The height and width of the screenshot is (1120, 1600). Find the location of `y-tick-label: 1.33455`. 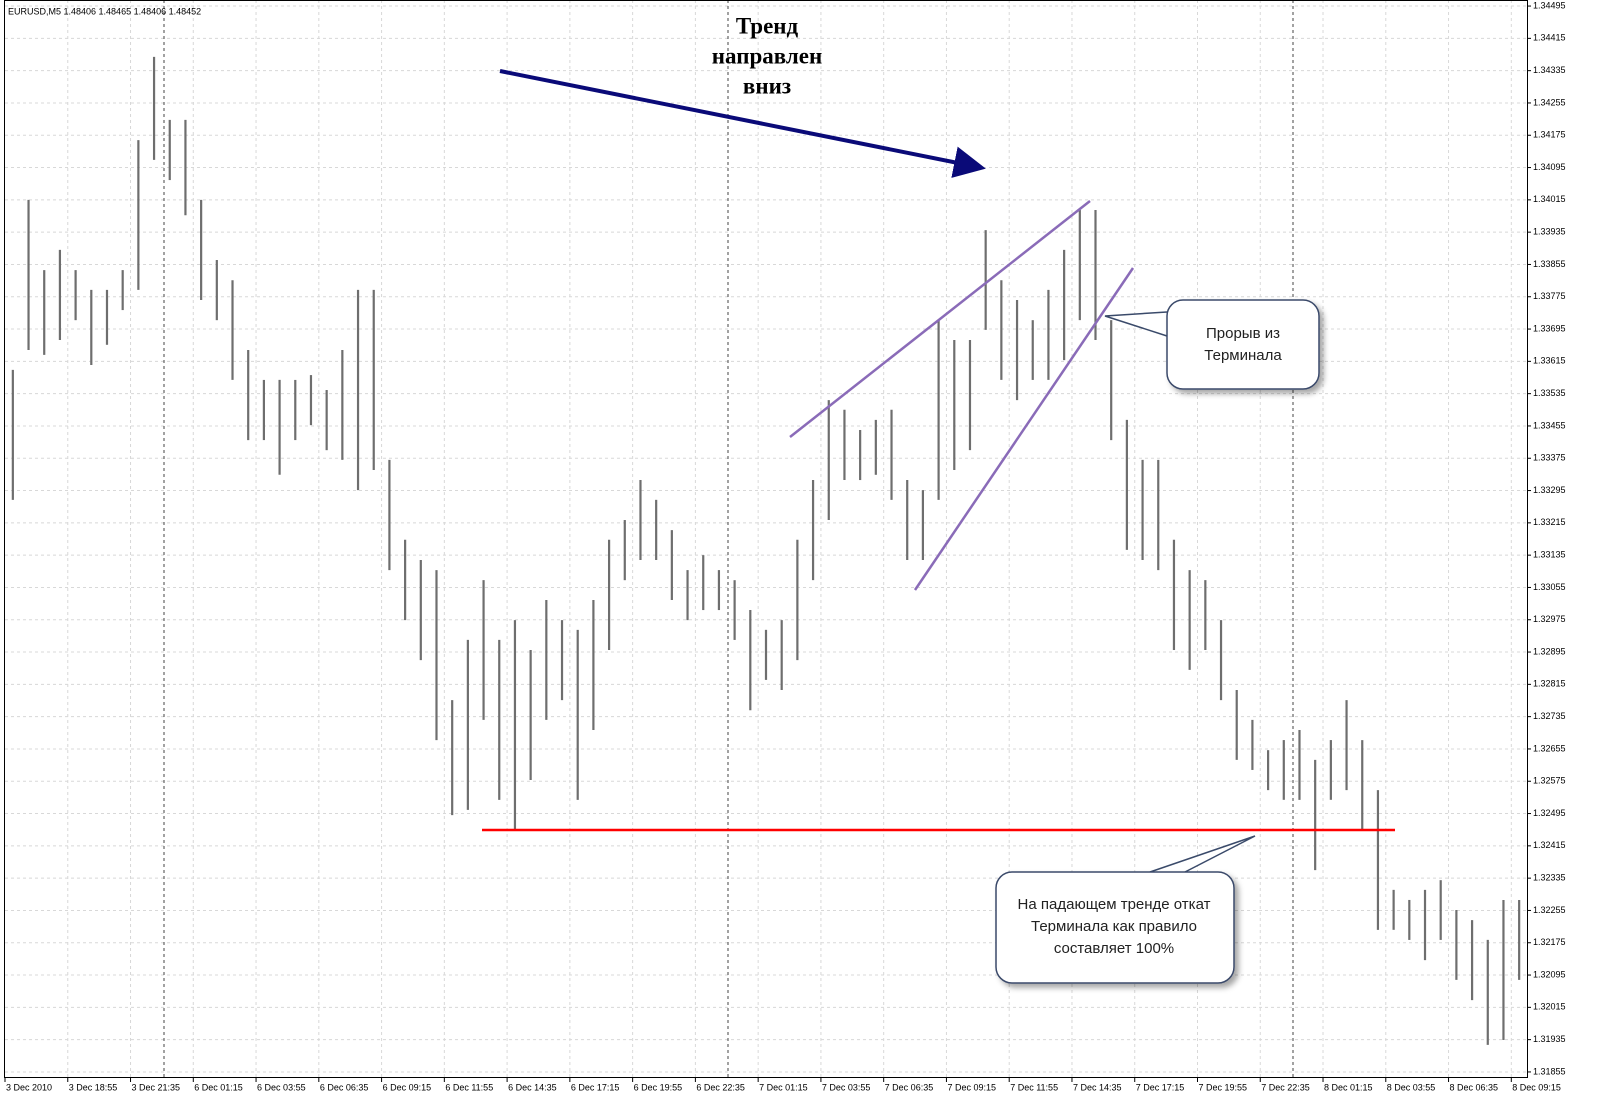

y-tick-label: 1.33455 is located at coordinates (1549, 425).